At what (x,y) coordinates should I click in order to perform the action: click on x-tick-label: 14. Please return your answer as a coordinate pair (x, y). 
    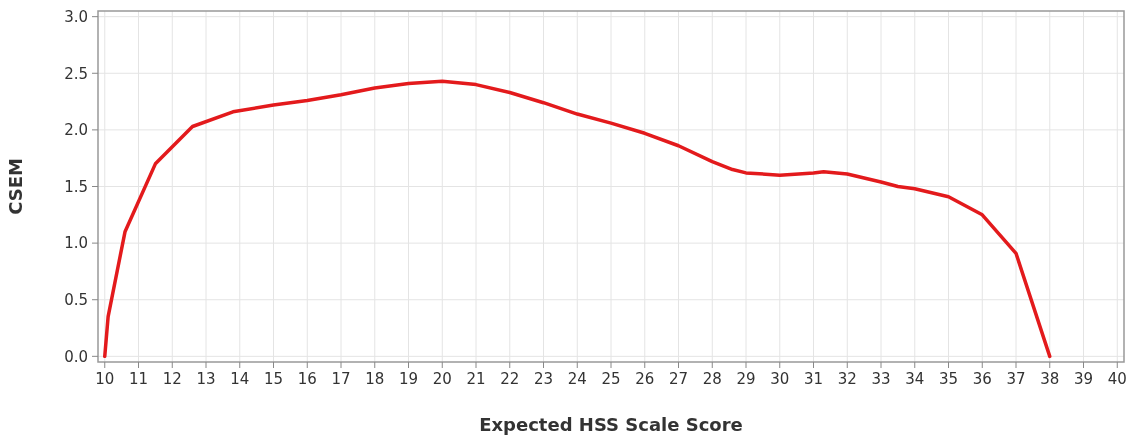
    Looking at the image, I should click on (240, 379).